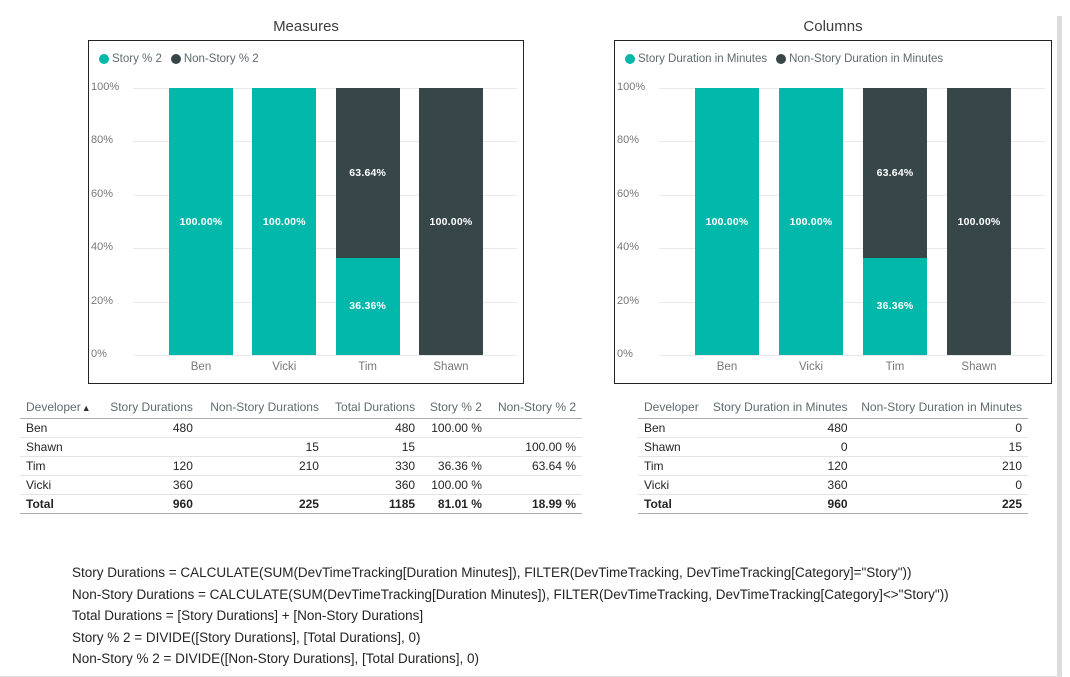  I want to click on table-total-row: Total 960 225 1185 81.01 % 18.99 %, so click(301, 504).